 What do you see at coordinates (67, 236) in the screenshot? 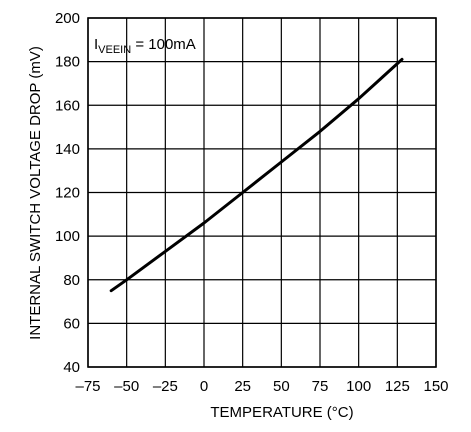
I see `y-tick-label: 100` at bounding box center [67, 236].